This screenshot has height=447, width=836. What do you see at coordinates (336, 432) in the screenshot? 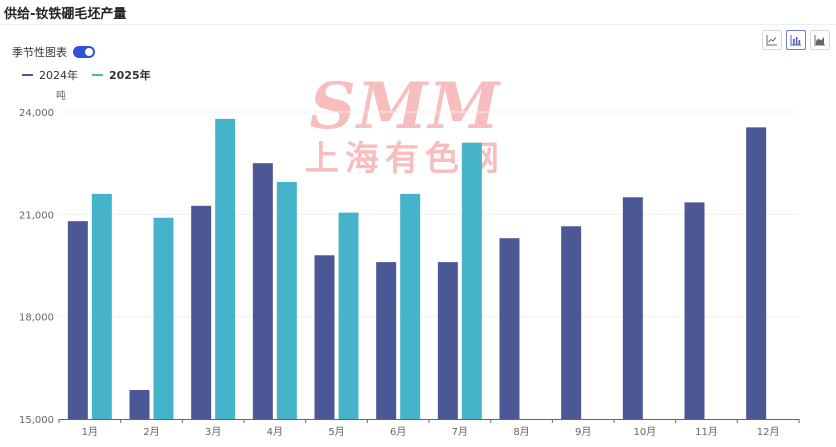
I see `x-tick-label: 5月` at bounding box center [336, 432].